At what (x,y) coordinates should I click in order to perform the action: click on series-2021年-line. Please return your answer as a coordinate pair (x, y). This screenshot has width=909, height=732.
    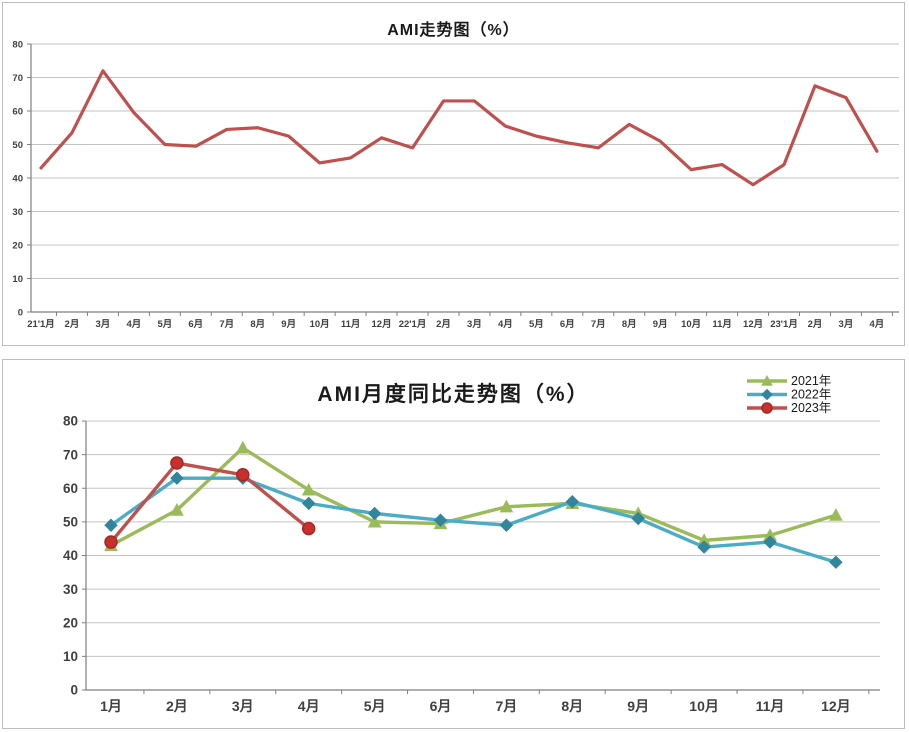
    Looking at the image, I should click on (473, 497).